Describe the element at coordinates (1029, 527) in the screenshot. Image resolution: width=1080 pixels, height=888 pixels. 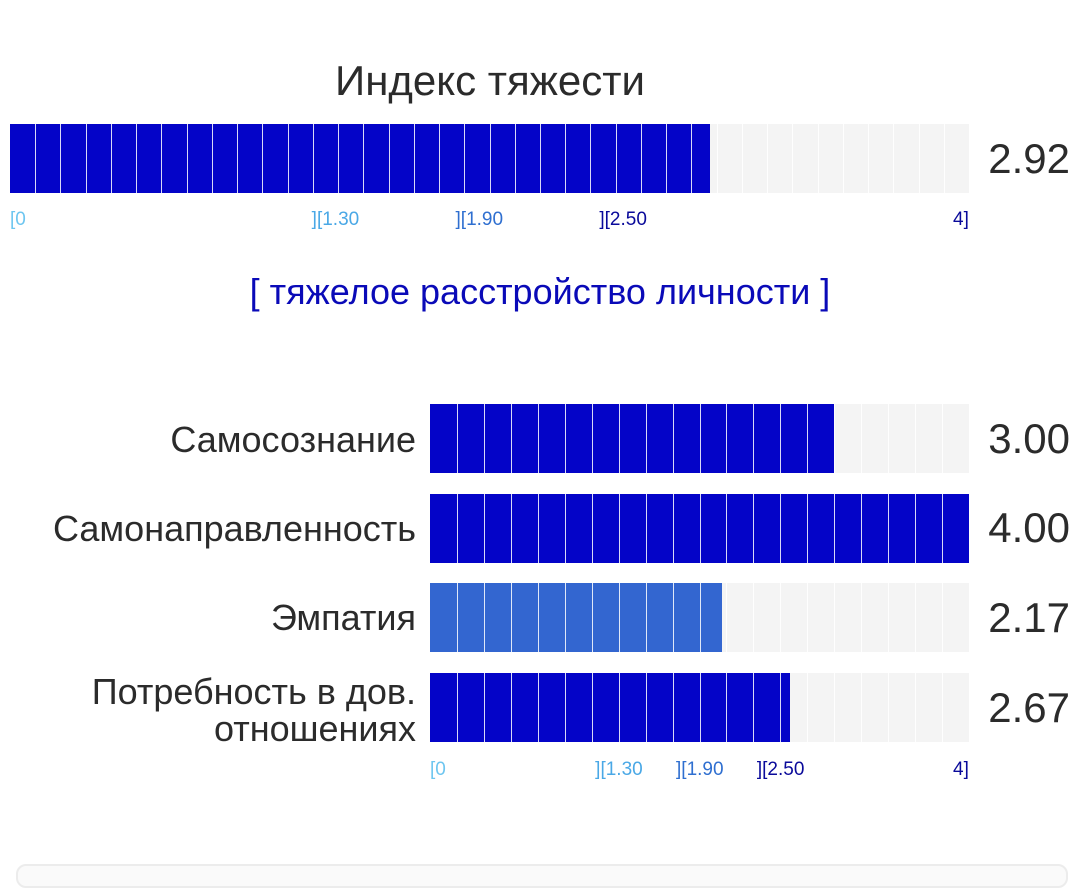
I see `row-value-self-direction: 4.00` at that location.